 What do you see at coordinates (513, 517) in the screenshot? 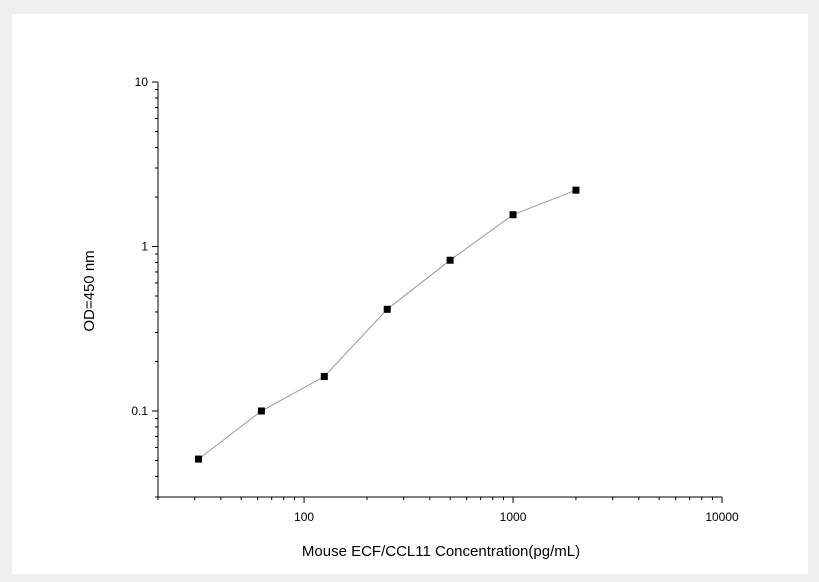
I see `x-tick-label: 1000` at bounding box center [513, 517].